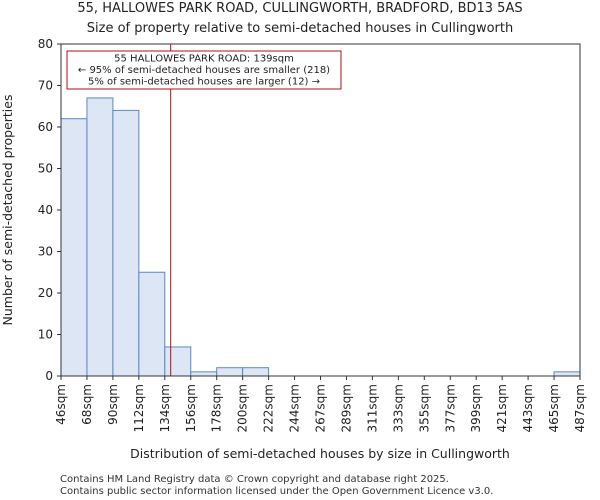  I want to click on x-tick-label: 90sqm, so click(113, 404).